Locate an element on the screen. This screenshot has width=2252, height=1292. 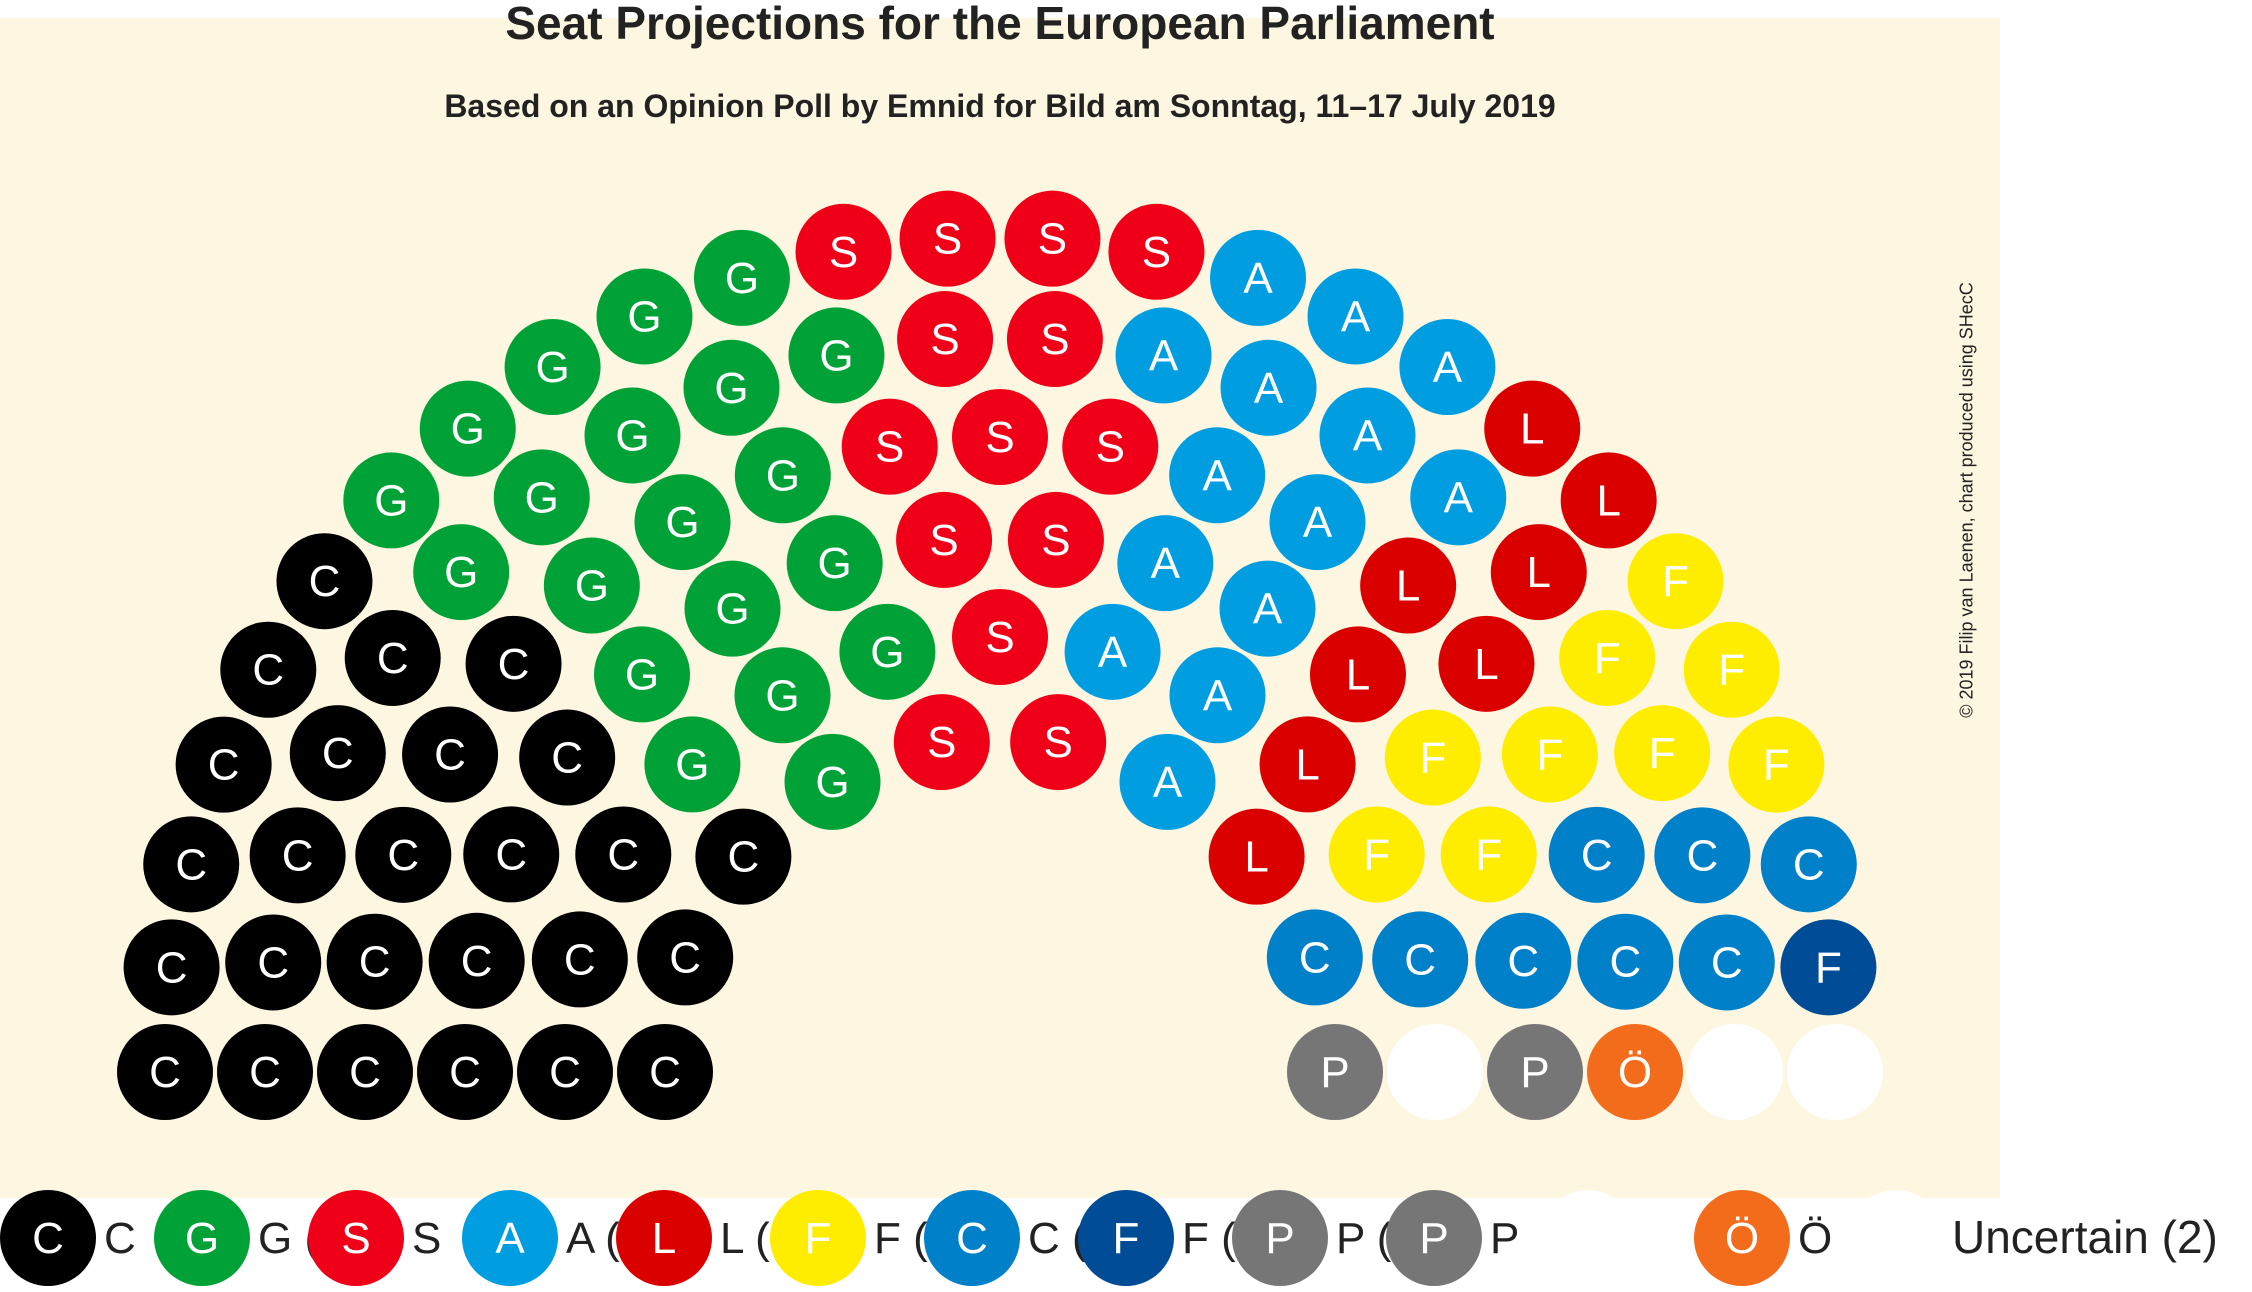
seat-2-8: G is located at coordinates (552, 366).